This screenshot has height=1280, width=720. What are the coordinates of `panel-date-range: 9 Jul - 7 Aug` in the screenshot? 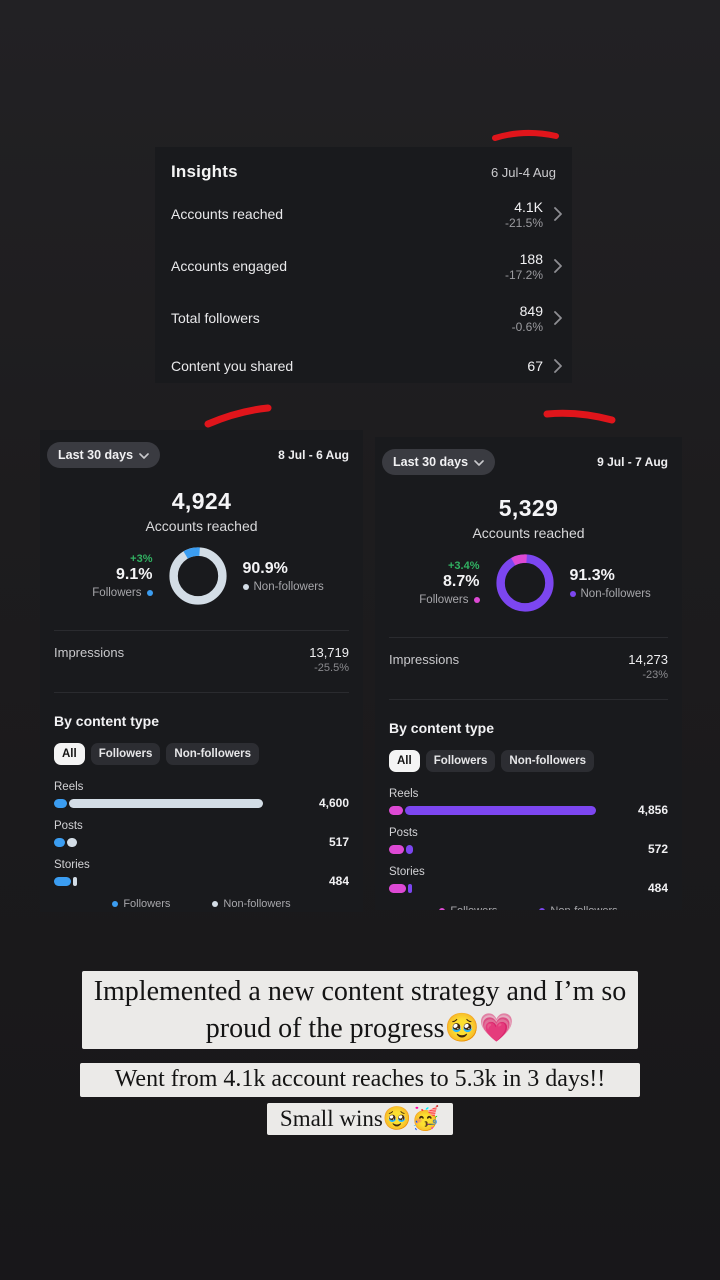 It's located at (632, 462).